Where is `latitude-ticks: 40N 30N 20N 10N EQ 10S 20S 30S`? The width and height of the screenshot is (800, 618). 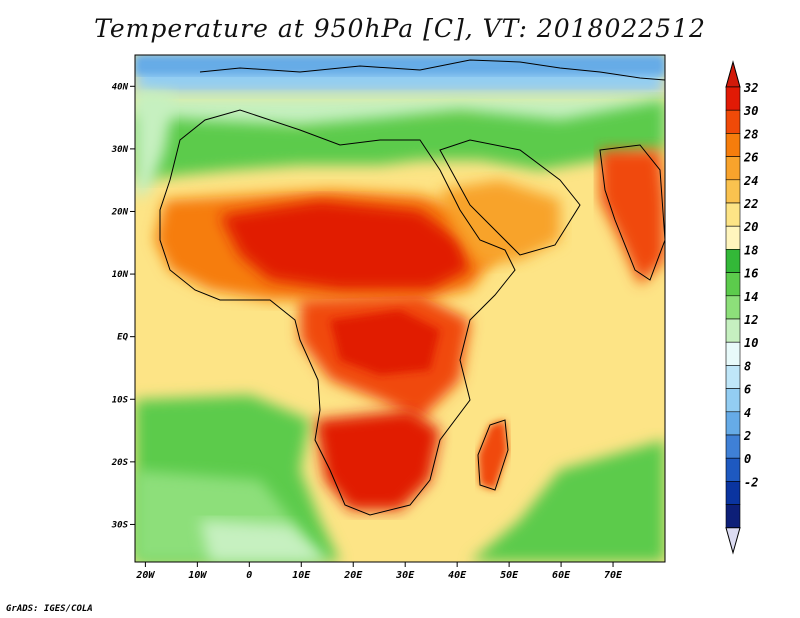 latitude-ticks: 40N 30N 20N 10N EQ 10S 20S 30S is located at coordinates (123, 306).